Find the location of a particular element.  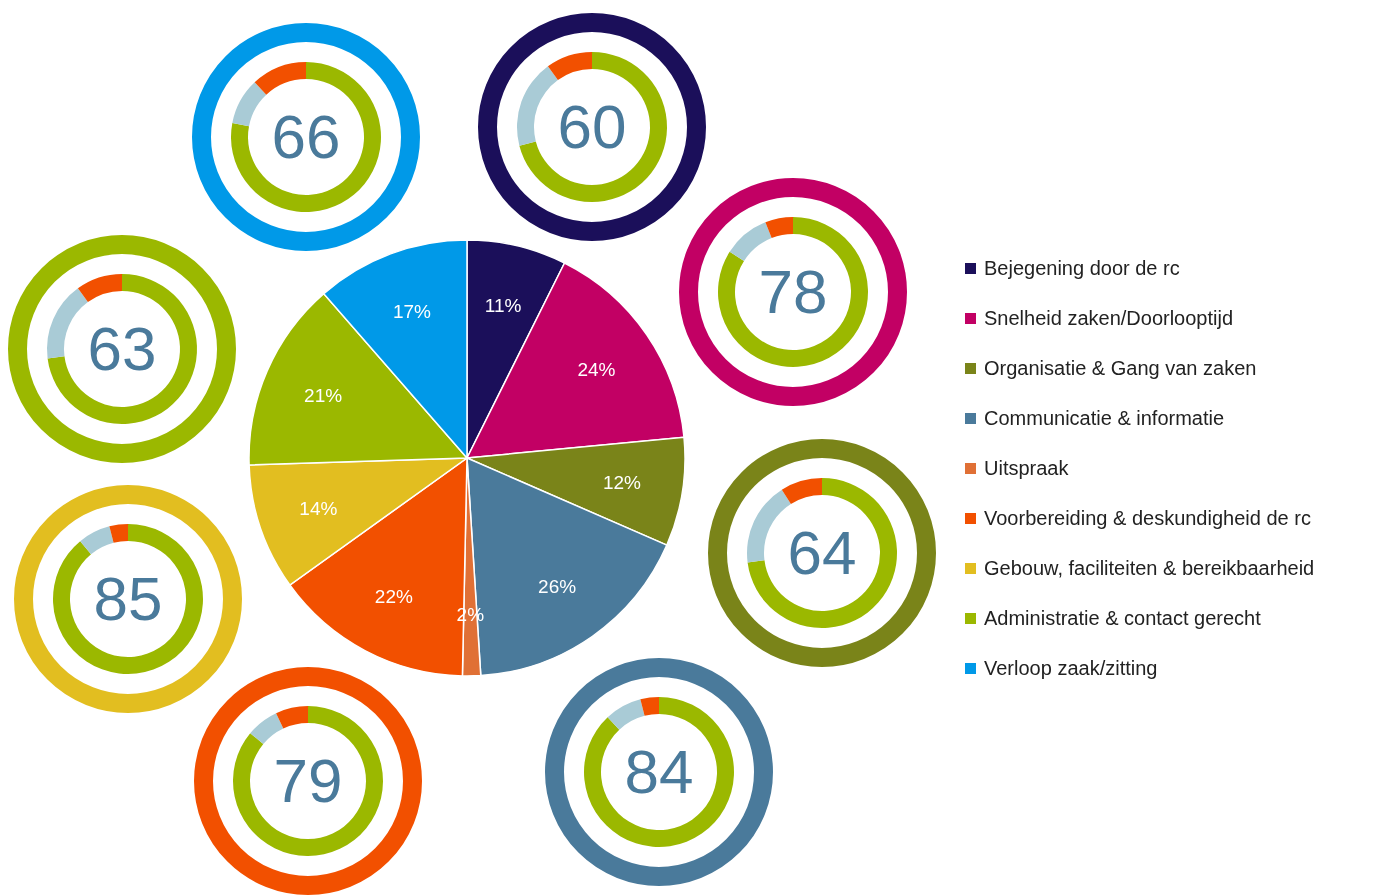

data-label: 24% is located at coordinates (596, 369).